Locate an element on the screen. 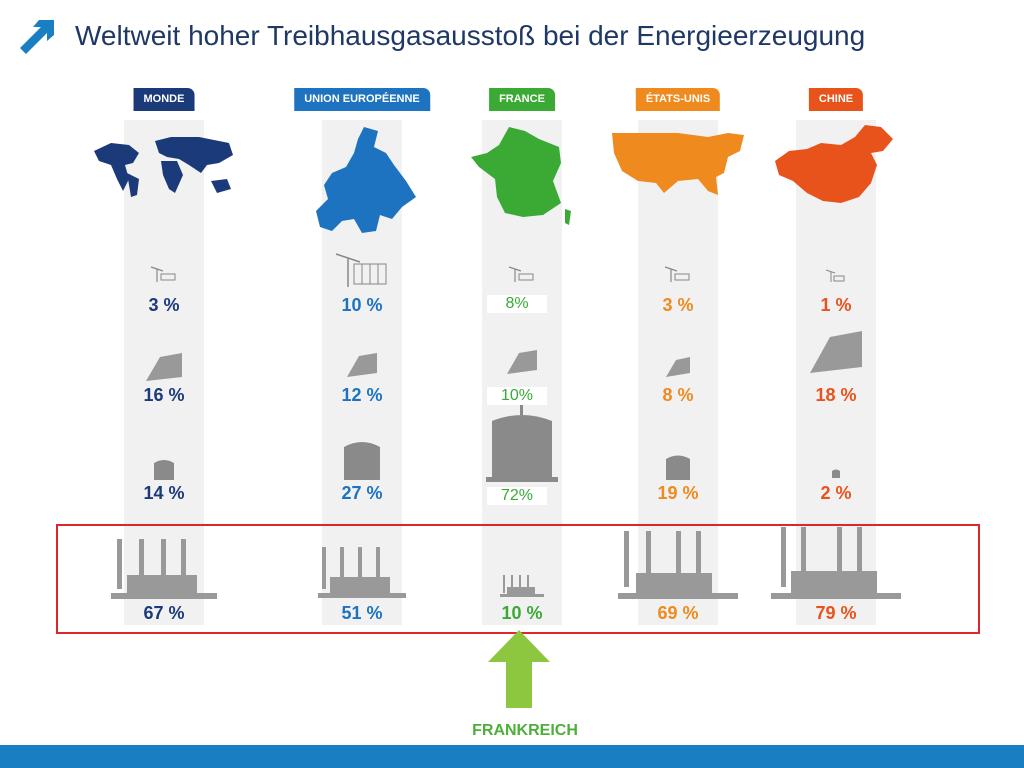 This screenshot has width=1024, height=768. value-fossil: 79 % is located at coordinates (836, 613).